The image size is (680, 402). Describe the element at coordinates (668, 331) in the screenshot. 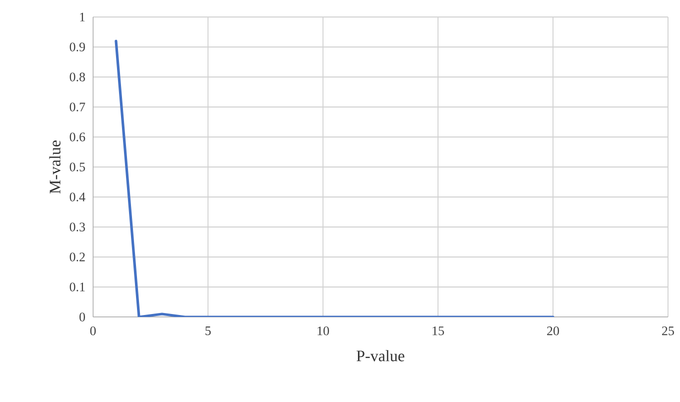

I see `x-tick-label: 25` at that location.